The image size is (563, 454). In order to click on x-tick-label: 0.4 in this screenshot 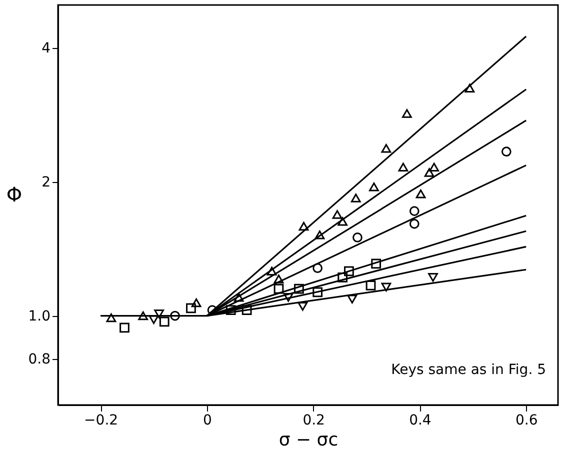, I will do `click(420, 420)`.